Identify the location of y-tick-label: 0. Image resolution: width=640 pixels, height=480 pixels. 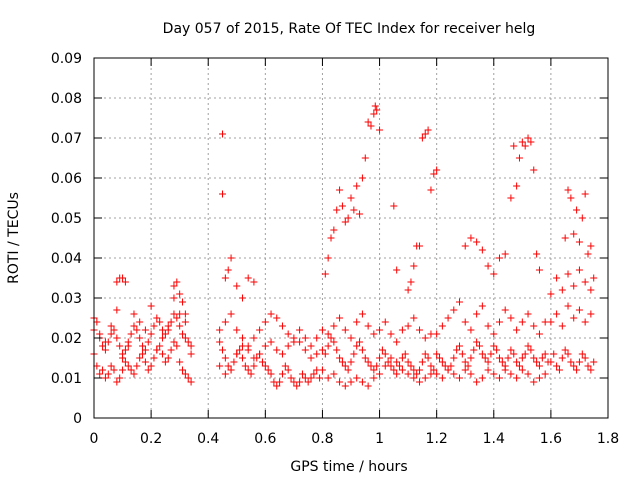
(77, 419).